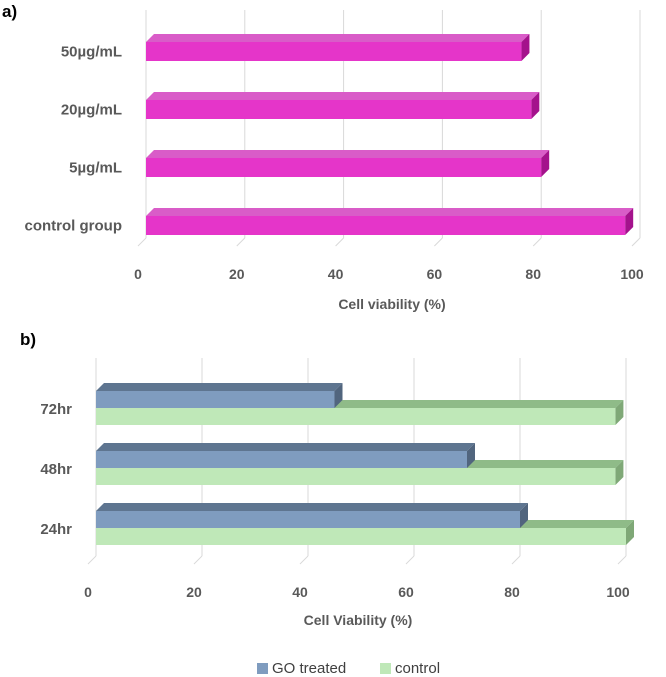 The image size is (666, 677). What do you see at coordinates (435, 274) in the screenshot?
I see `chart-a-tick-60: 60` at bounding box center [435, 274].